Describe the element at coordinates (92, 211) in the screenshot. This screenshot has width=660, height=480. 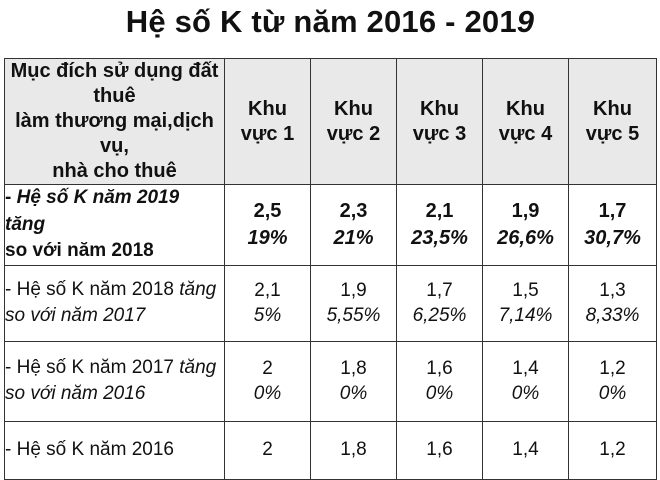
I see `row-label-text: năm 2019 tăng` at that location.